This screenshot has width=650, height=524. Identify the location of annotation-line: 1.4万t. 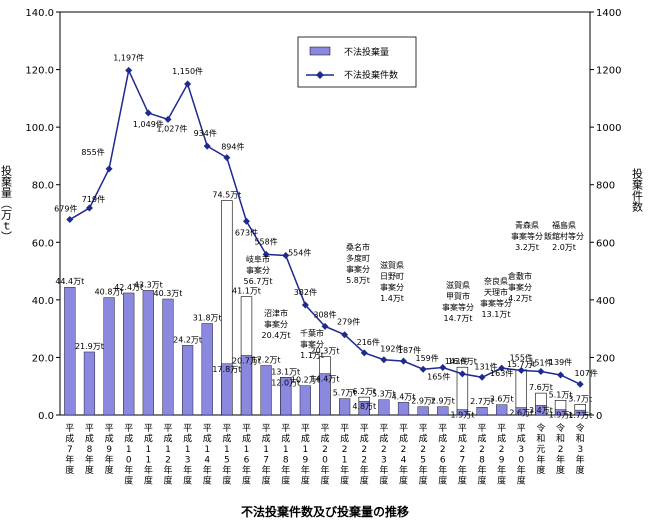
(392, 298).